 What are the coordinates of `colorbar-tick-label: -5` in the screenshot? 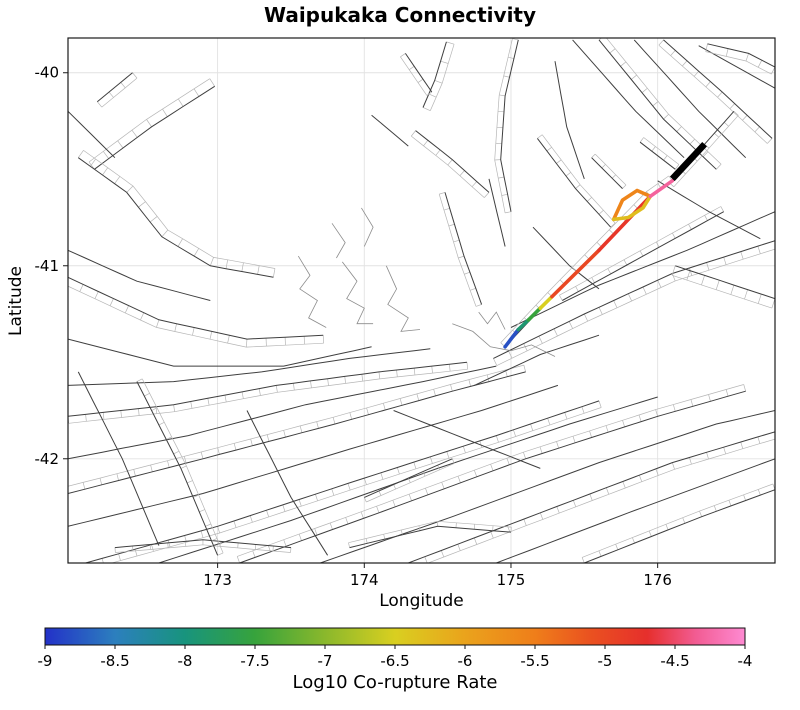 It's located at (605, 661).